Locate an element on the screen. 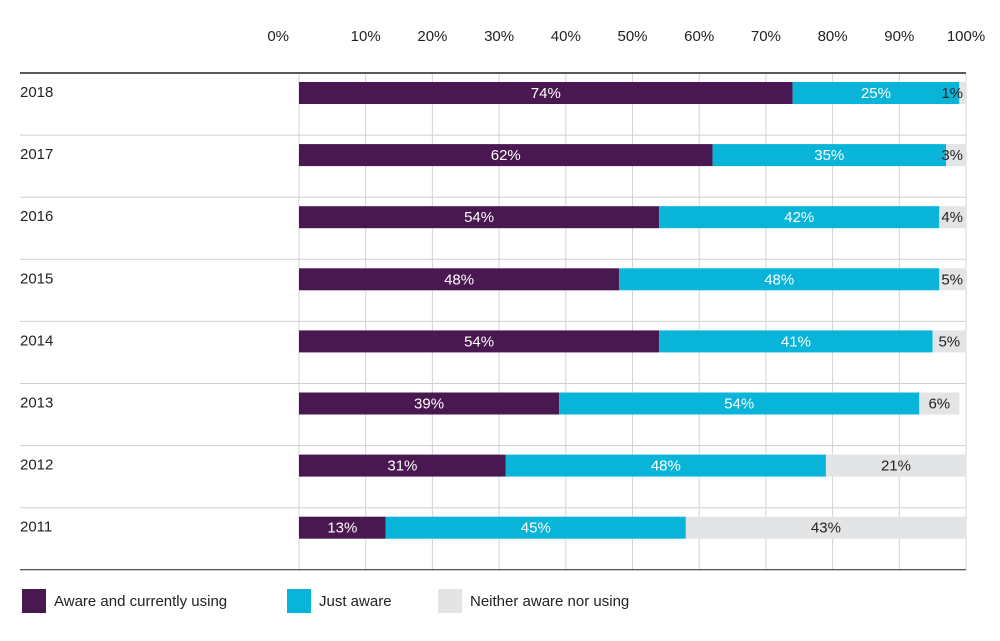  x-tick-label: 60% is located at coordinates (699, 36).